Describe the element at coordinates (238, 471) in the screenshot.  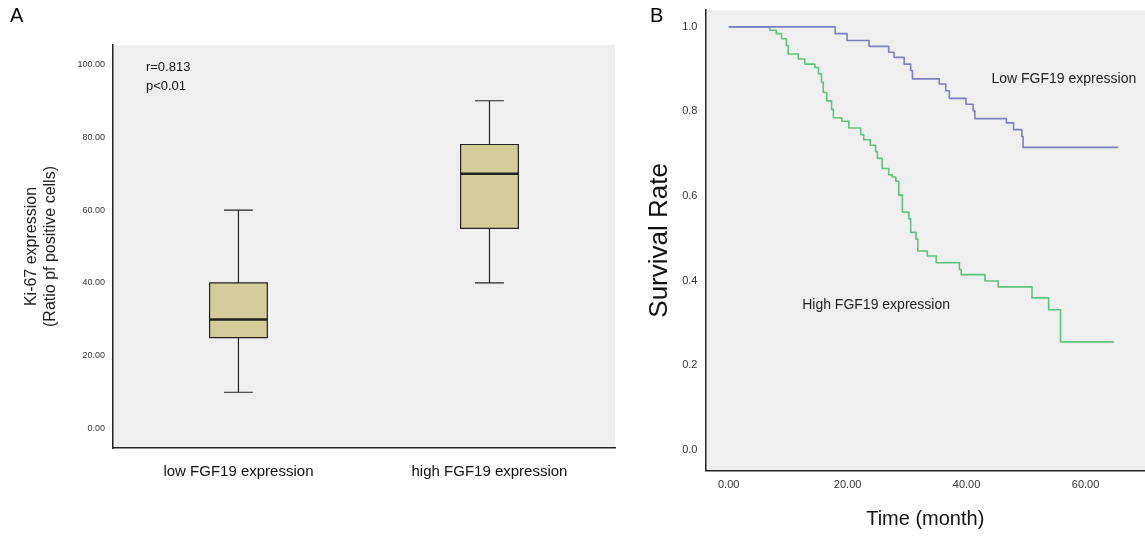
I see `x-tick-label: low FGF19 expression` at that location.